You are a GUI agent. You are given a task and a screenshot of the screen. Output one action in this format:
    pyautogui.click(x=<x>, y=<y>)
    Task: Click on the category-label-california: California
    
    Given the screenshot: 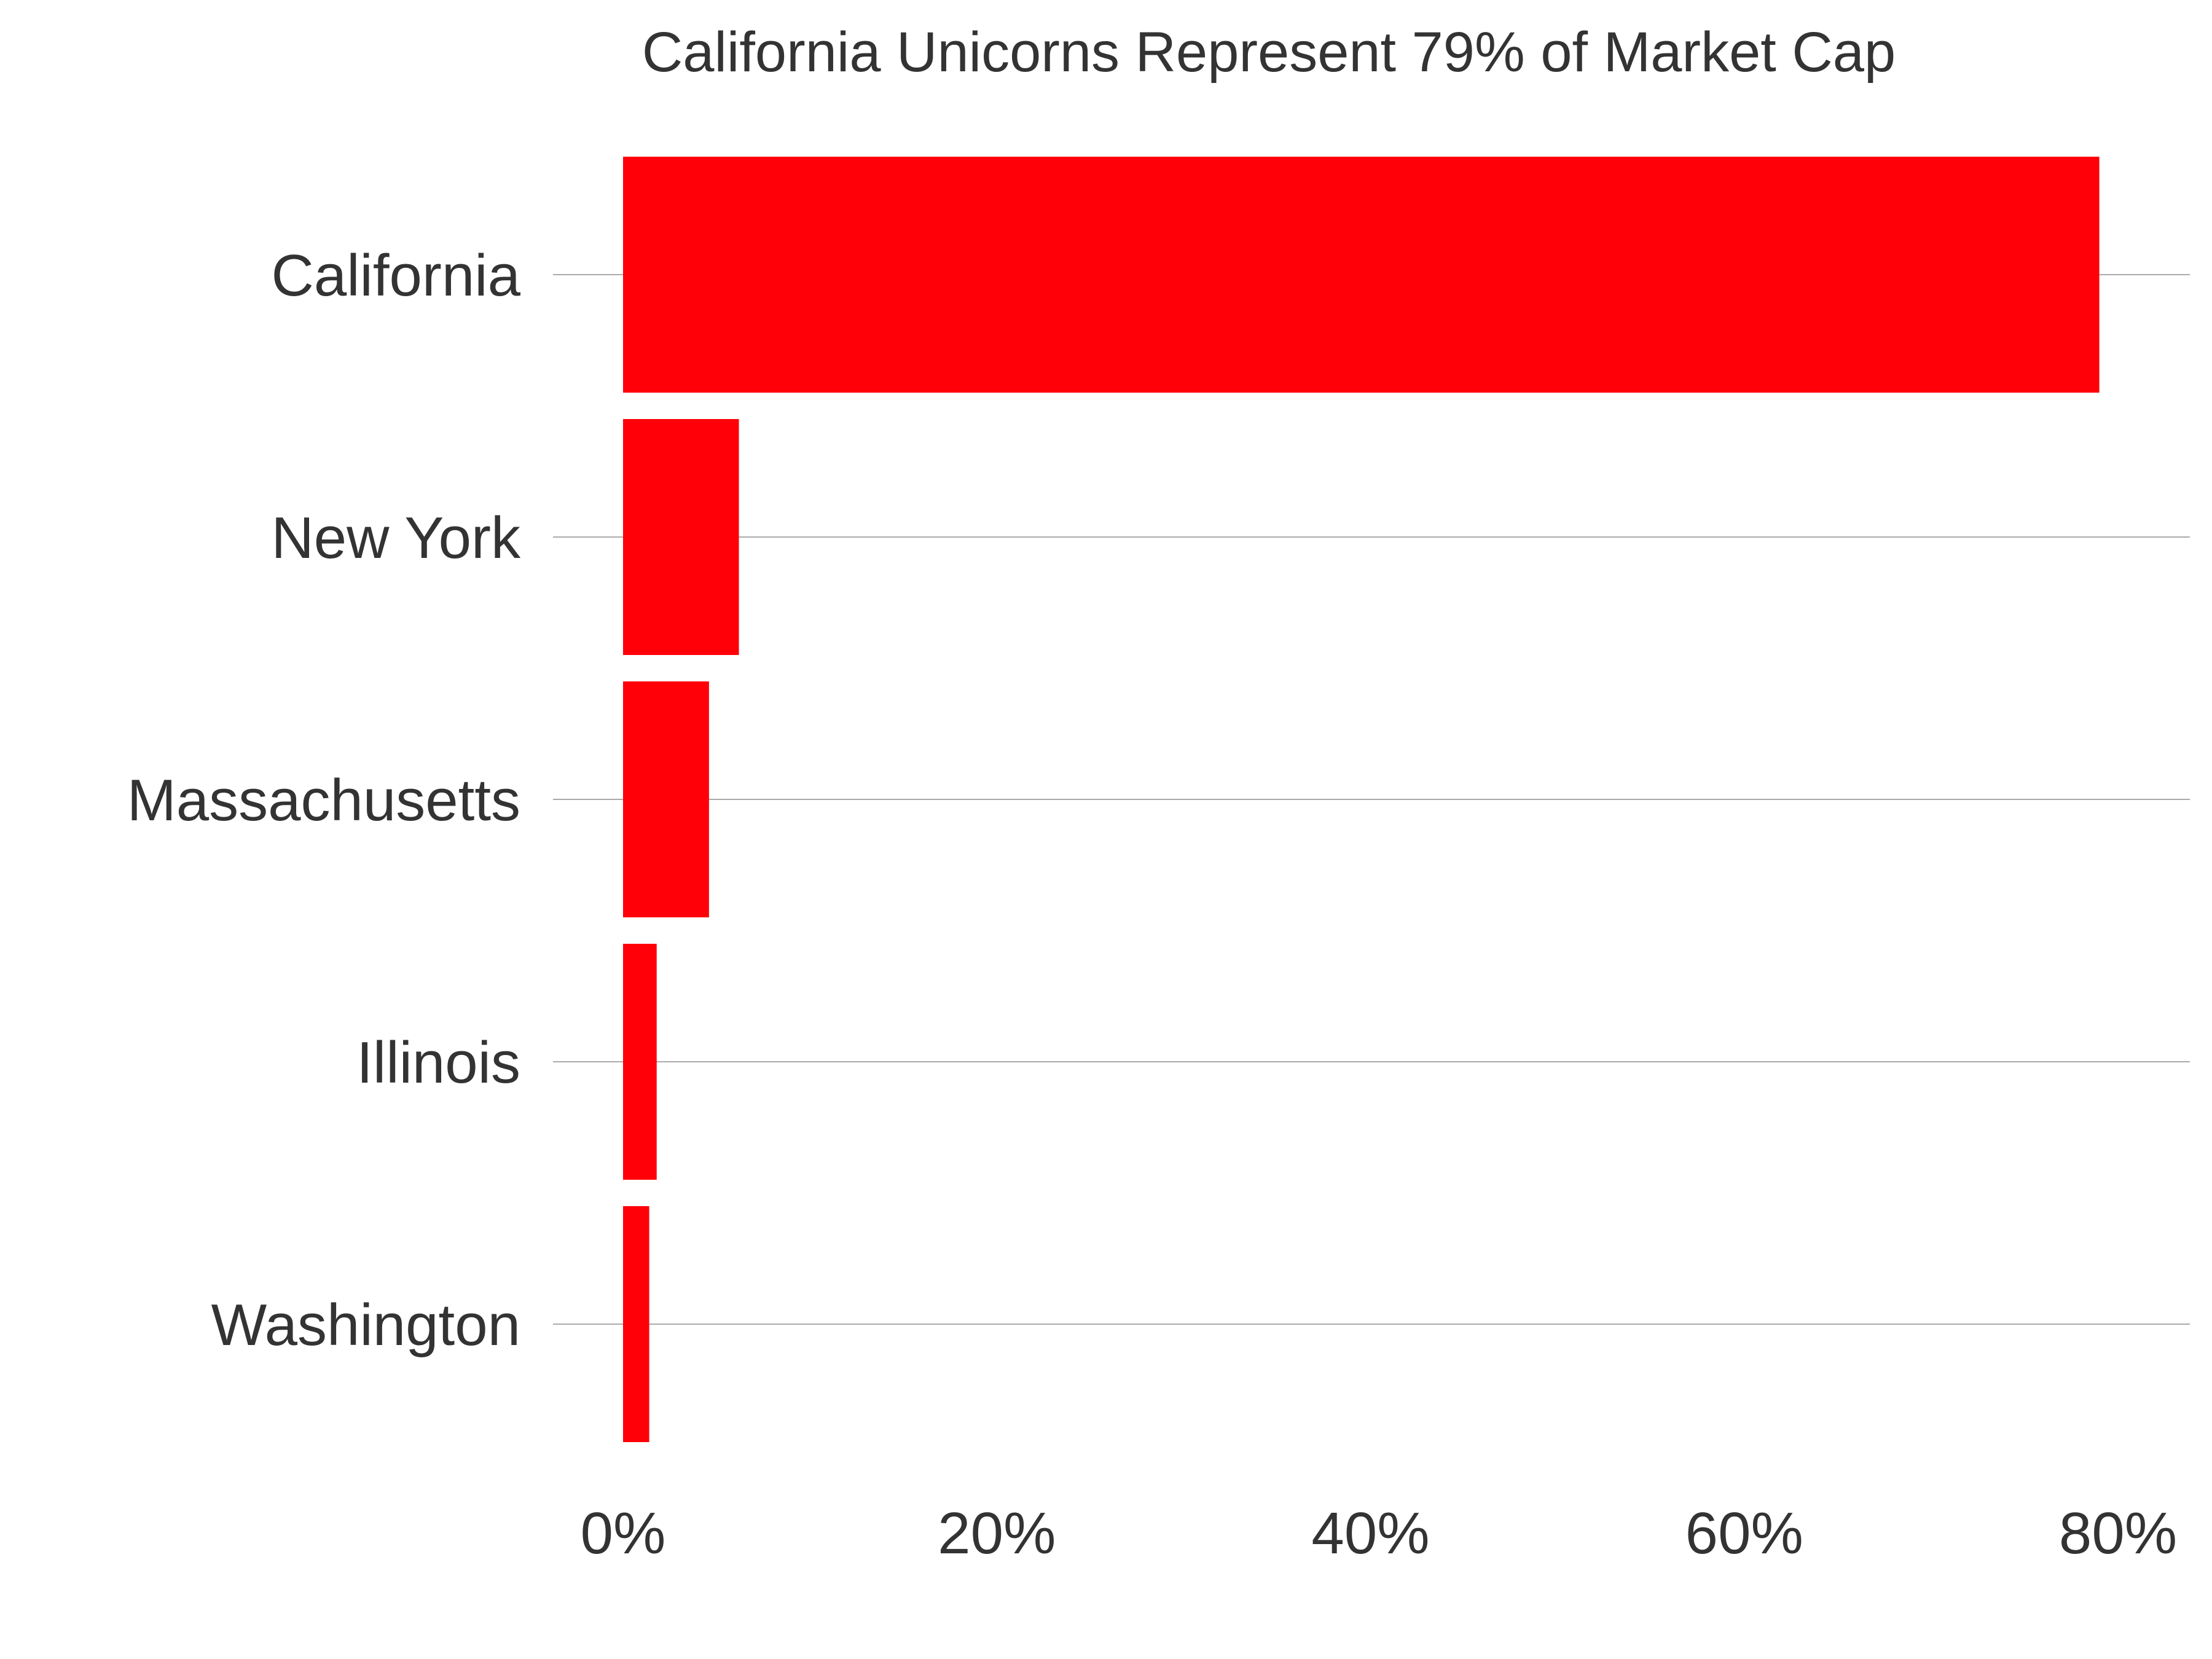 What is the action you would take?
    pyautogui.click(x=395, y=275)
    